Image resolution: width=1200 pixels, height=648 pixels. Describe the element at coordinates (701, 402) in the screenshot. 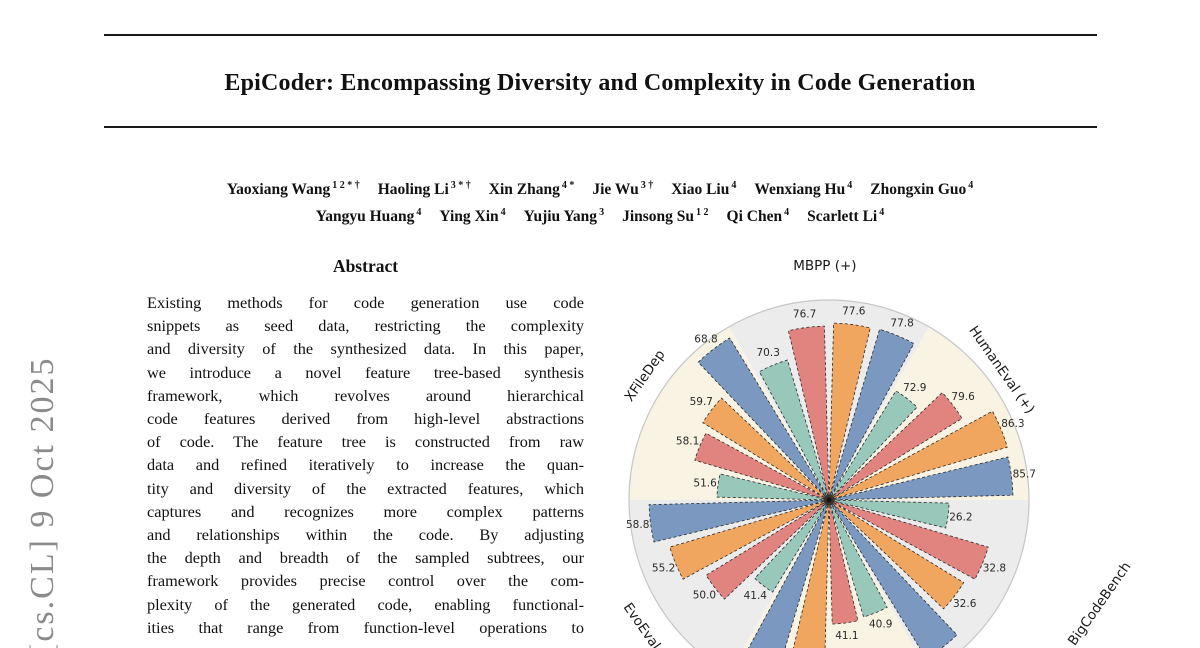

I see `bar-value-label: 59.7` at that location.